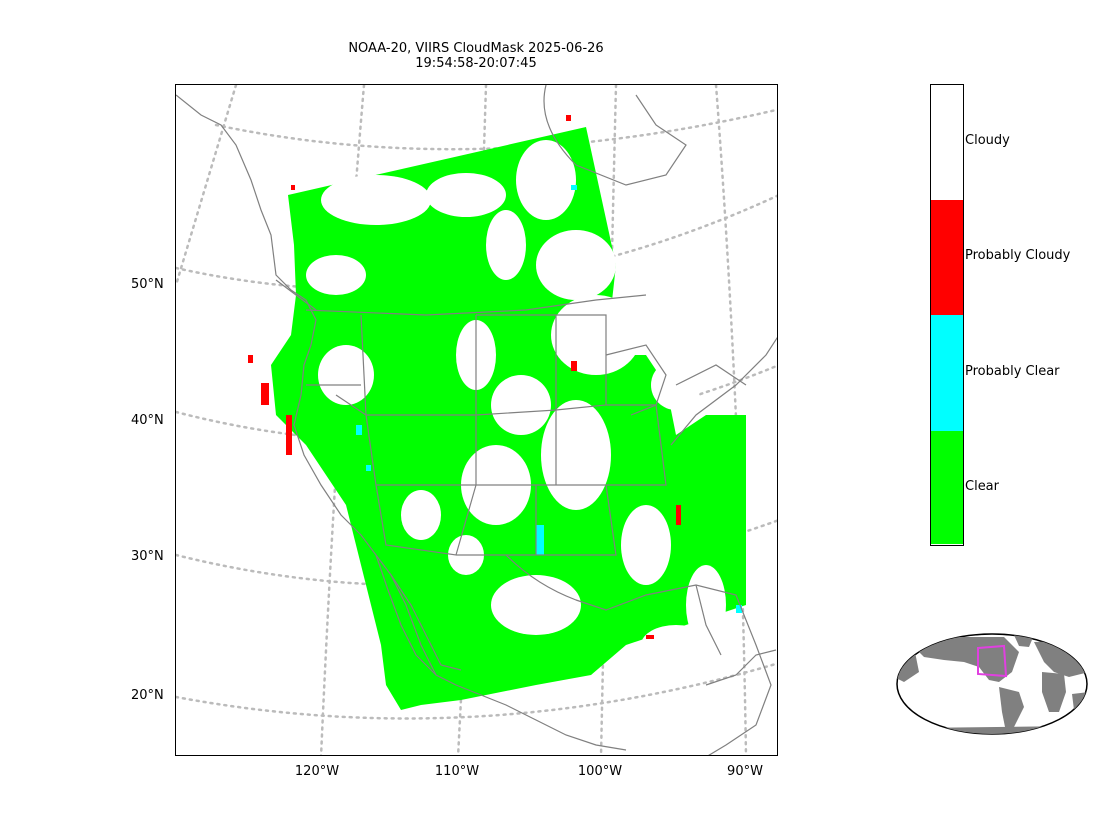  What do you see at coordinates (1012, 371) in the screenshot?
I see `colorbar-label-probably-clear: Probably Clear` at bounding box center [1012, 371].